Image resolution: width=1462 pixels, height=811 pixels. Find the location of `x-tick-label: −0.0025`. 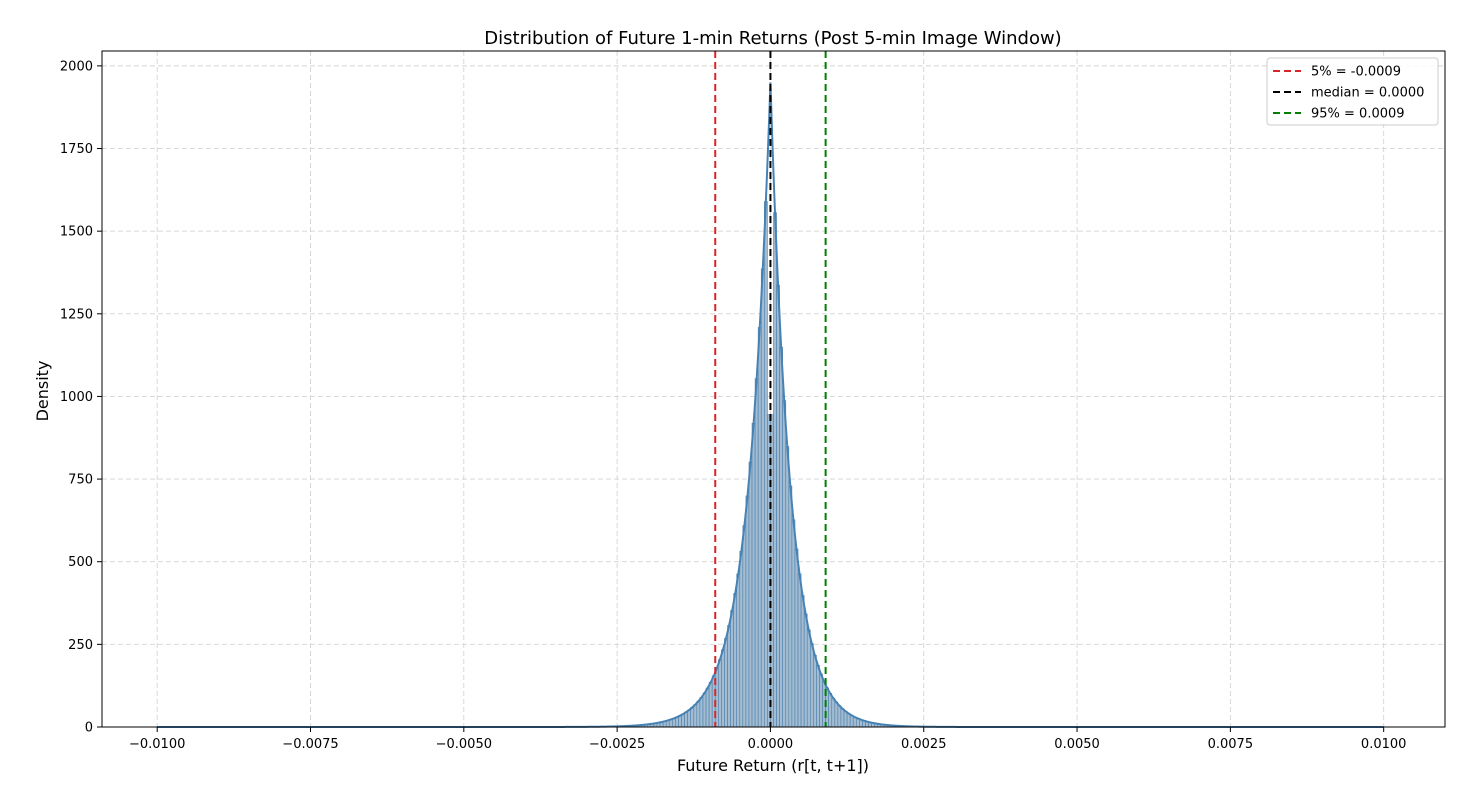

x-tick-label: −0.0025 is located at coordinates (617, 744).